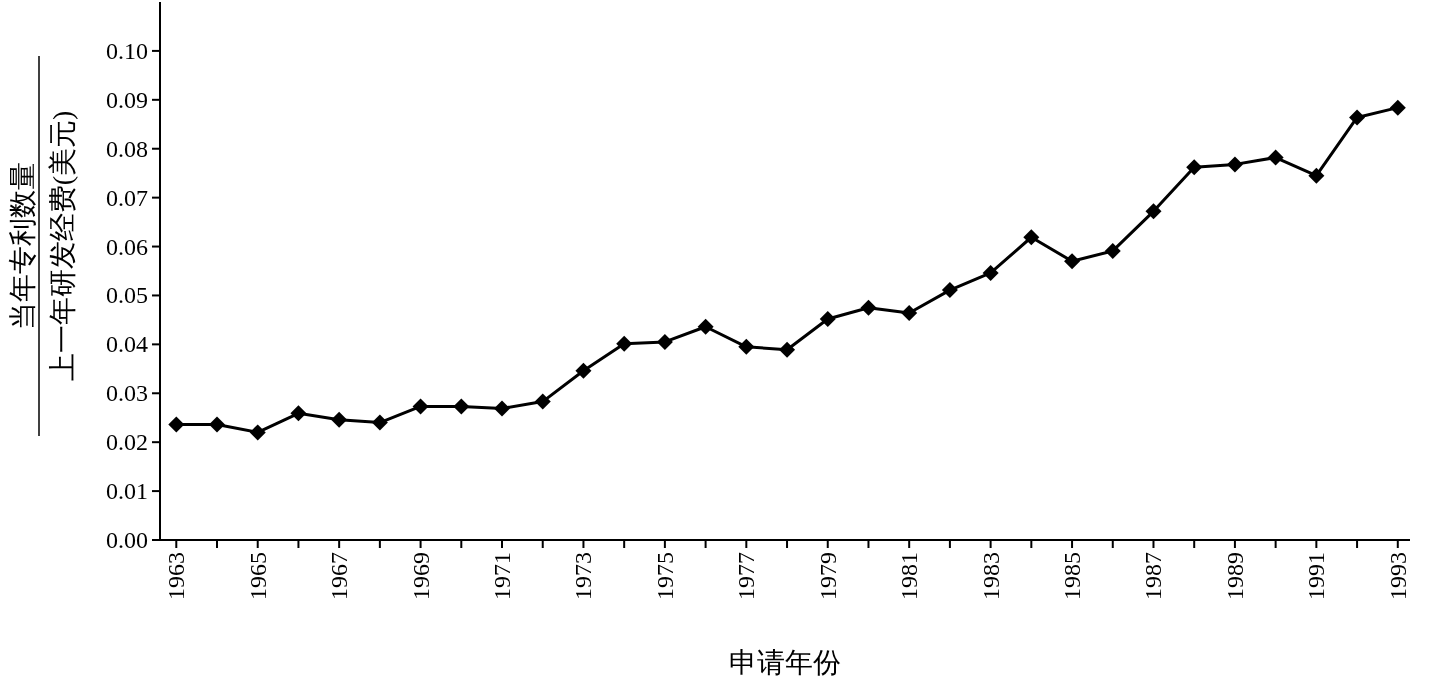 The width and height of the screenshot is (1453, 681). What do you see at coordinates (1072, 576) in the screenshot?
I see `x-tick-label: 1985` at bounding box center [1072, 576].